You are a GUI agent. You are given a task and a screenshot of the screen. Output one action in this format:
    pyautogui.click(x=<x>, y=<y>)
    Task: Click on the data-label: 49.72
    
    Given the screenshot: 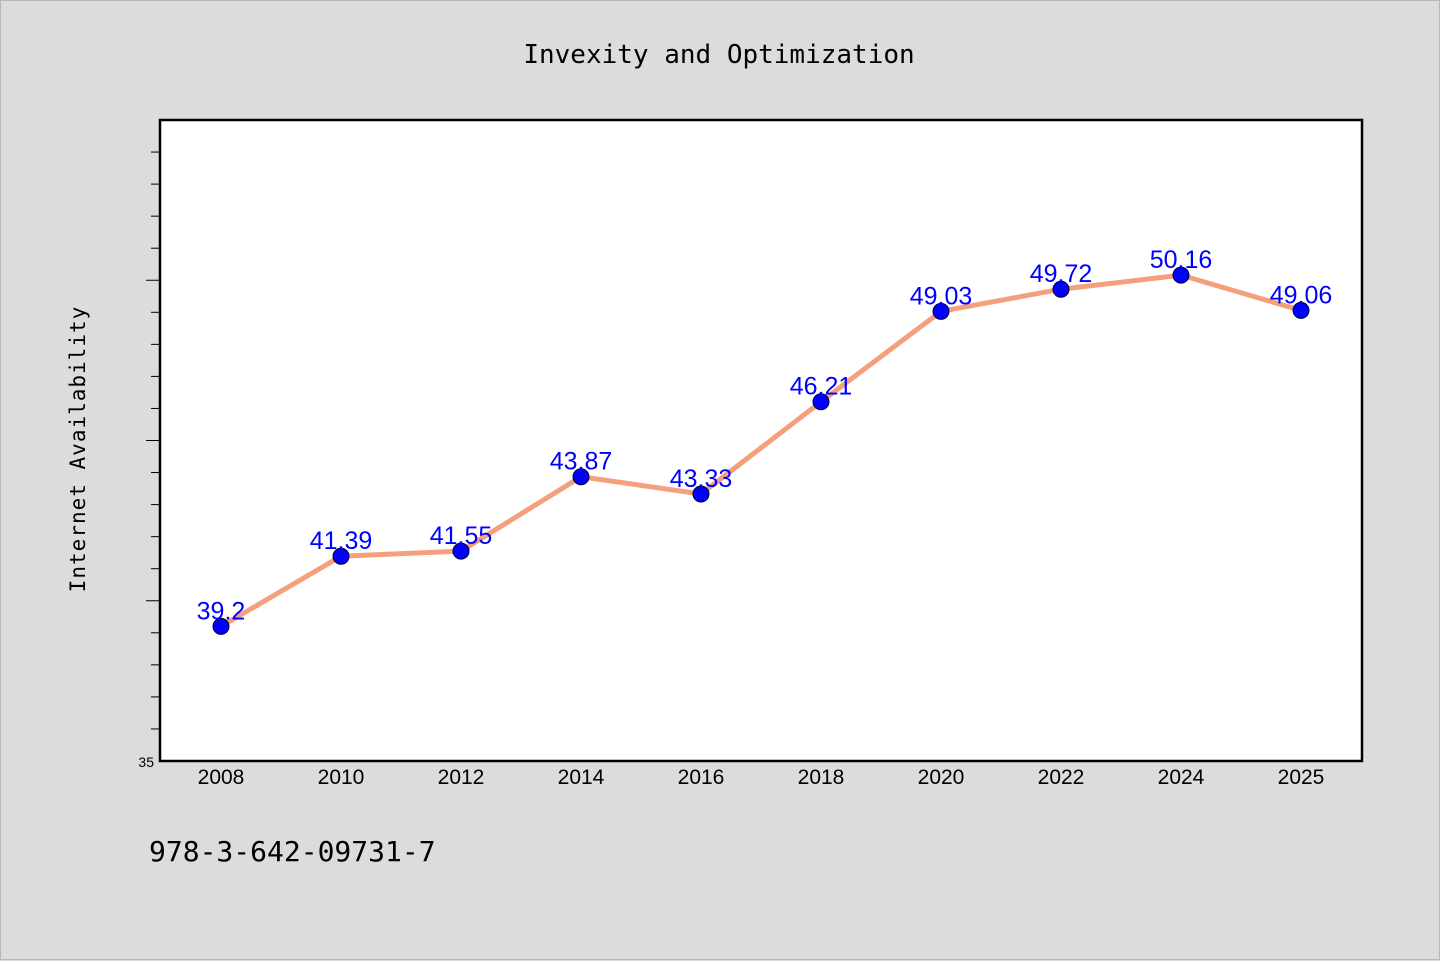 What is the action you would take?
    pyautogui.click(x=1061, y=274)
    